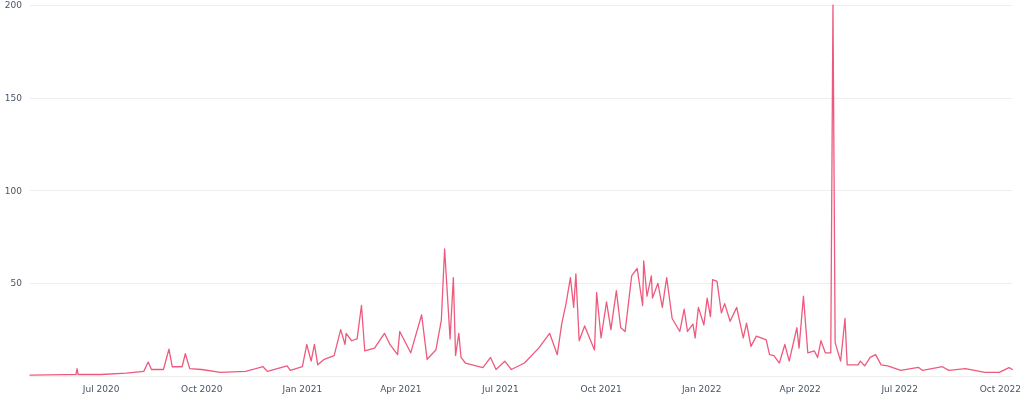  What do you see at coordinates (899, 388) in the screenshot?
I see `x-tick-label: Jul 2022` at bounding box center [899, 388].